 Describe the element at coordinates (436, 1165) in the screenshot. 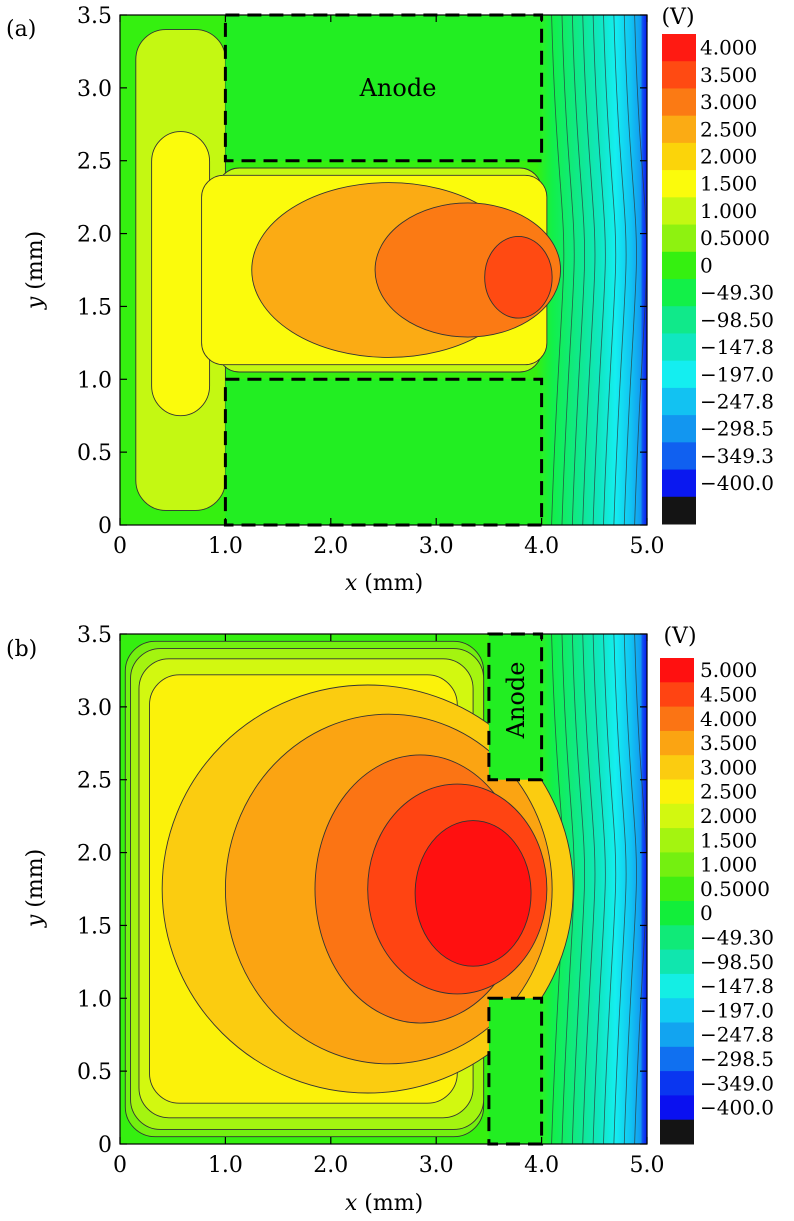

I see `x-tick-label: 3.0` at that location.